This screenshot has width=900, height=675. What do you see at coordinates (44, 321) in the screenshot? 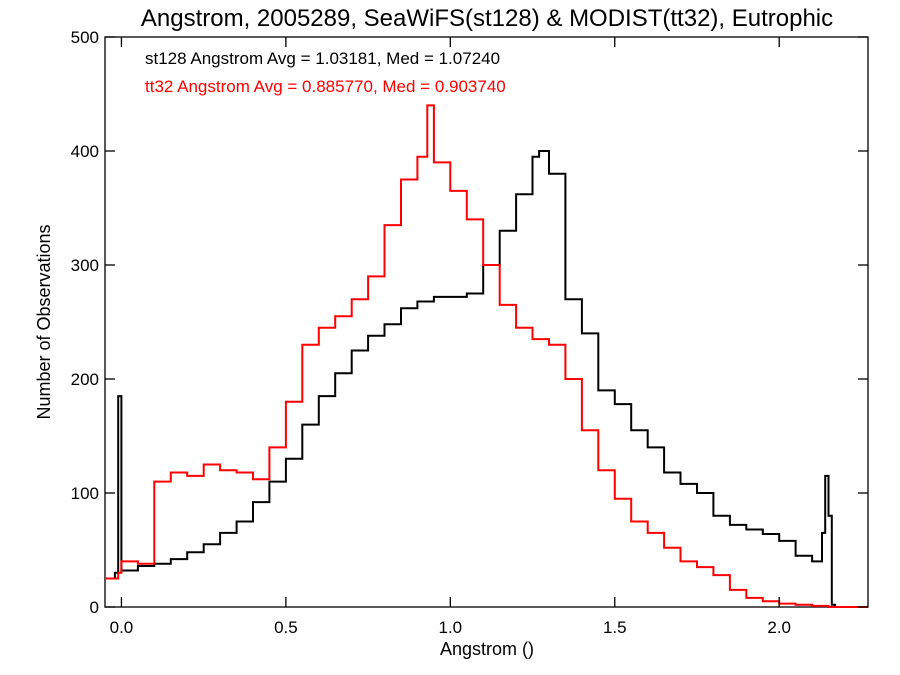
I see `y-axis-label: Number of Observations` at bounding box center [44, 321].